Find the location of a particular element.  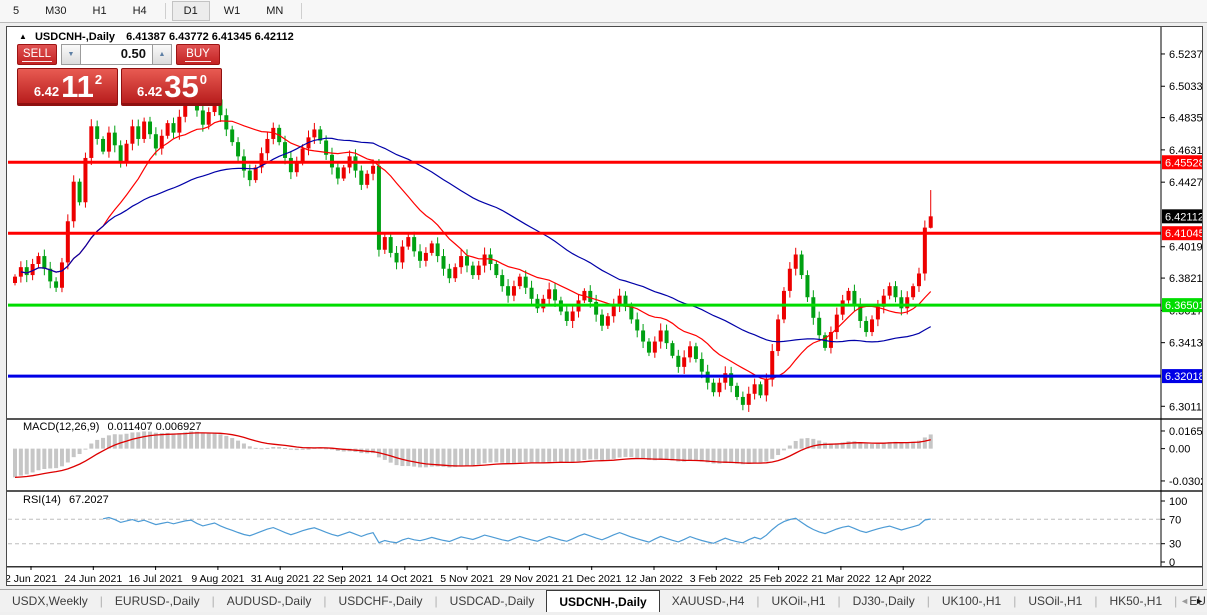

svg-text: 6.36501 is located at coordinates (1183, 306).